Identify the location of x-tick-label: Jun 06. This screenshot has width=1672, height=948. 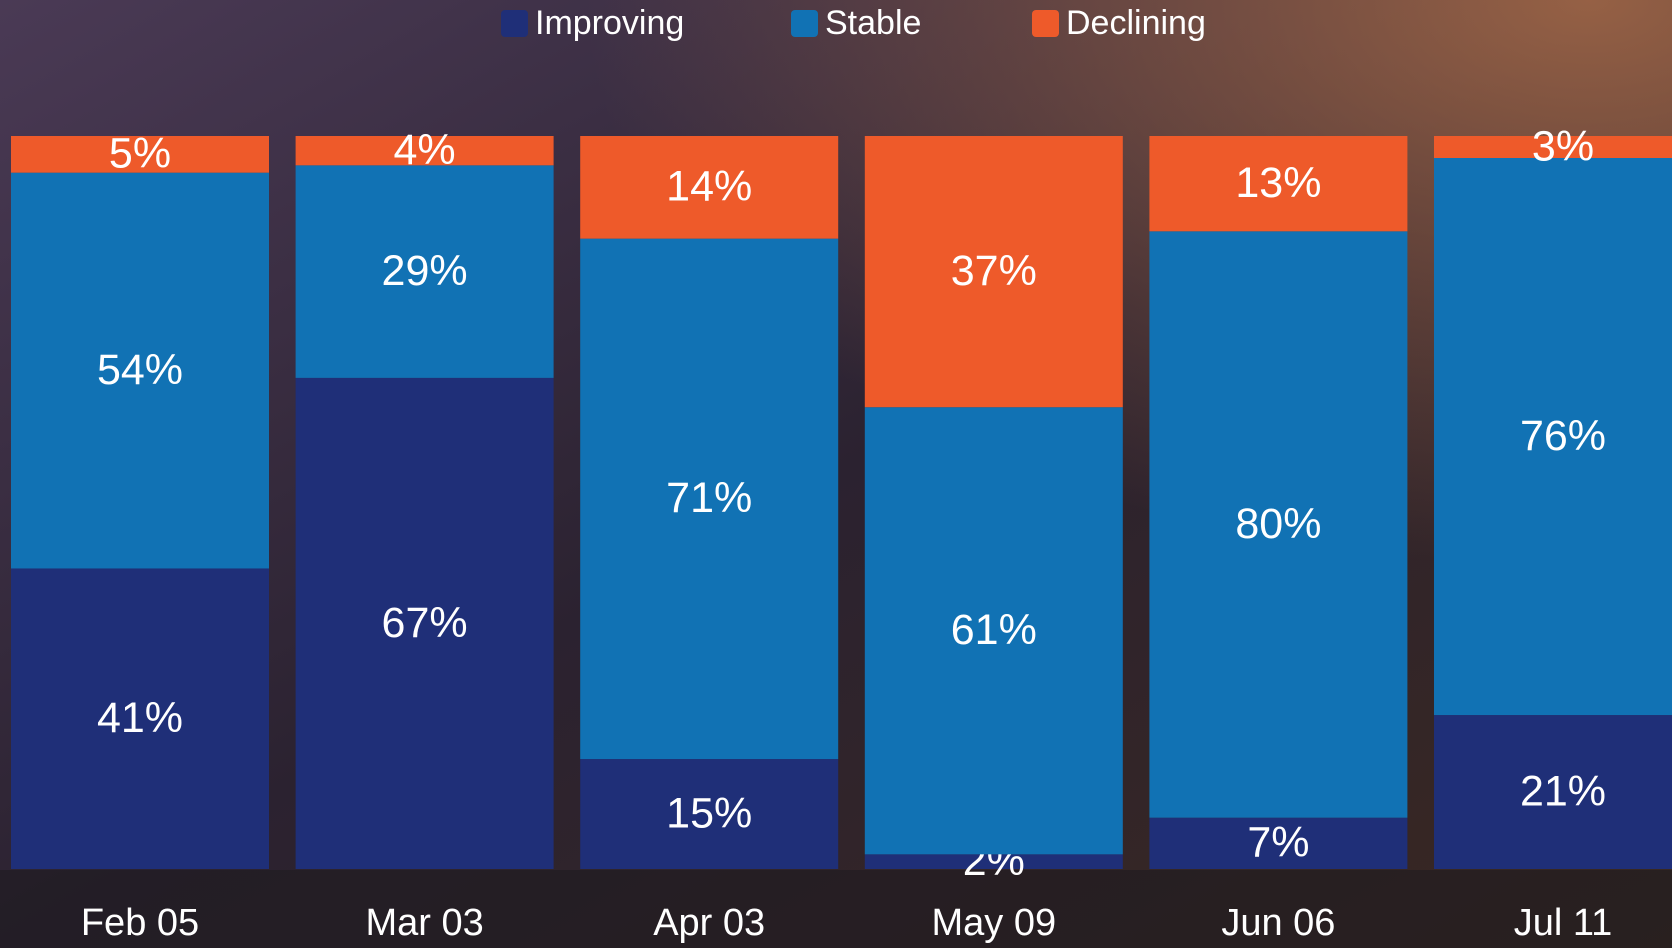
(1278, 923).